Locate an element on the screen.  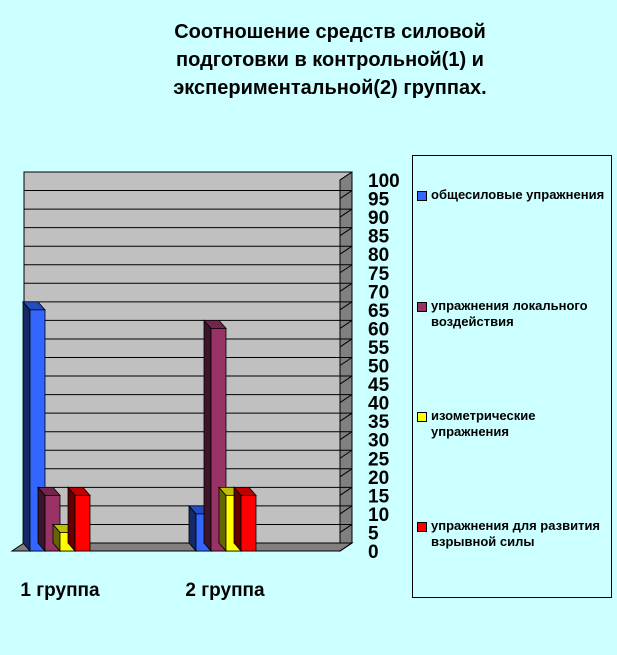
y-tick-label: 80 is located at coordinates (378, 255).